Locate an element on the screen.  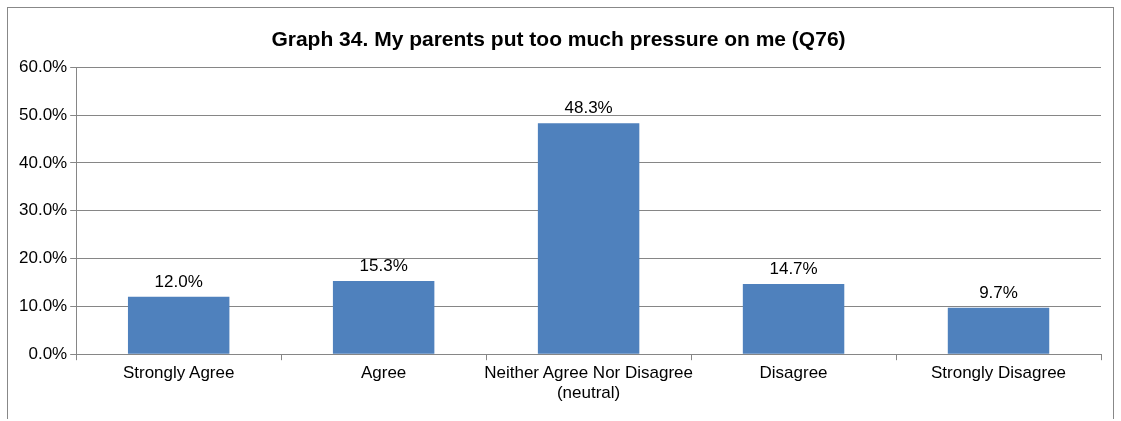
x-tick-label: Strongly Disagree is located at coordinates (998, 373).